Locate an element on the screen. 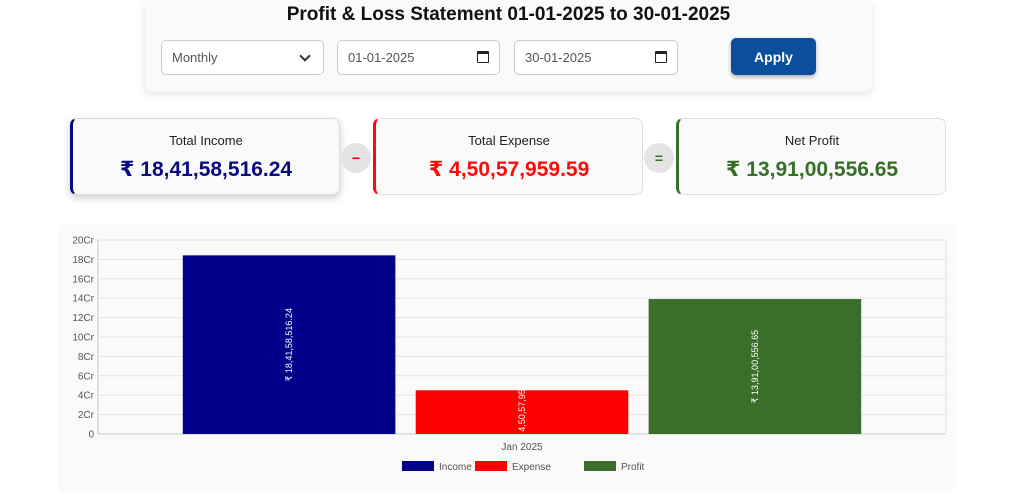 Image resolution: width=1024 pixels, height=504 pixels. bar-profit is located at coordinates (755, 366).